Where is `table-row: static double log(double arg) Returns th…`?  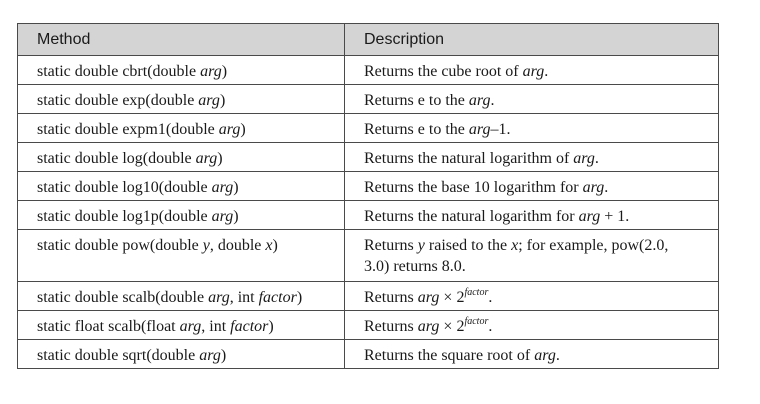 table-row: static double log(double arg) Returns th… is located at coordinates (368, 157).